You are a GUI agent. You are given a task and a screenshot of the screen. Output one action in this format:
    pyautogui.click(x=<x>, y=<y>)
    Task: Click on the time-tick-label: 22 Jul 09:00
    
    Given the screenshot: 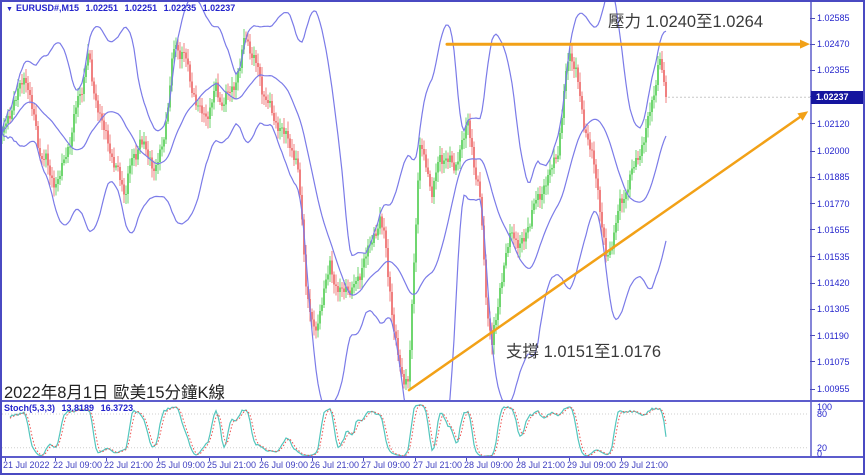 What is the action you would take?
    pyautogui.click(x=78, y=465)
    